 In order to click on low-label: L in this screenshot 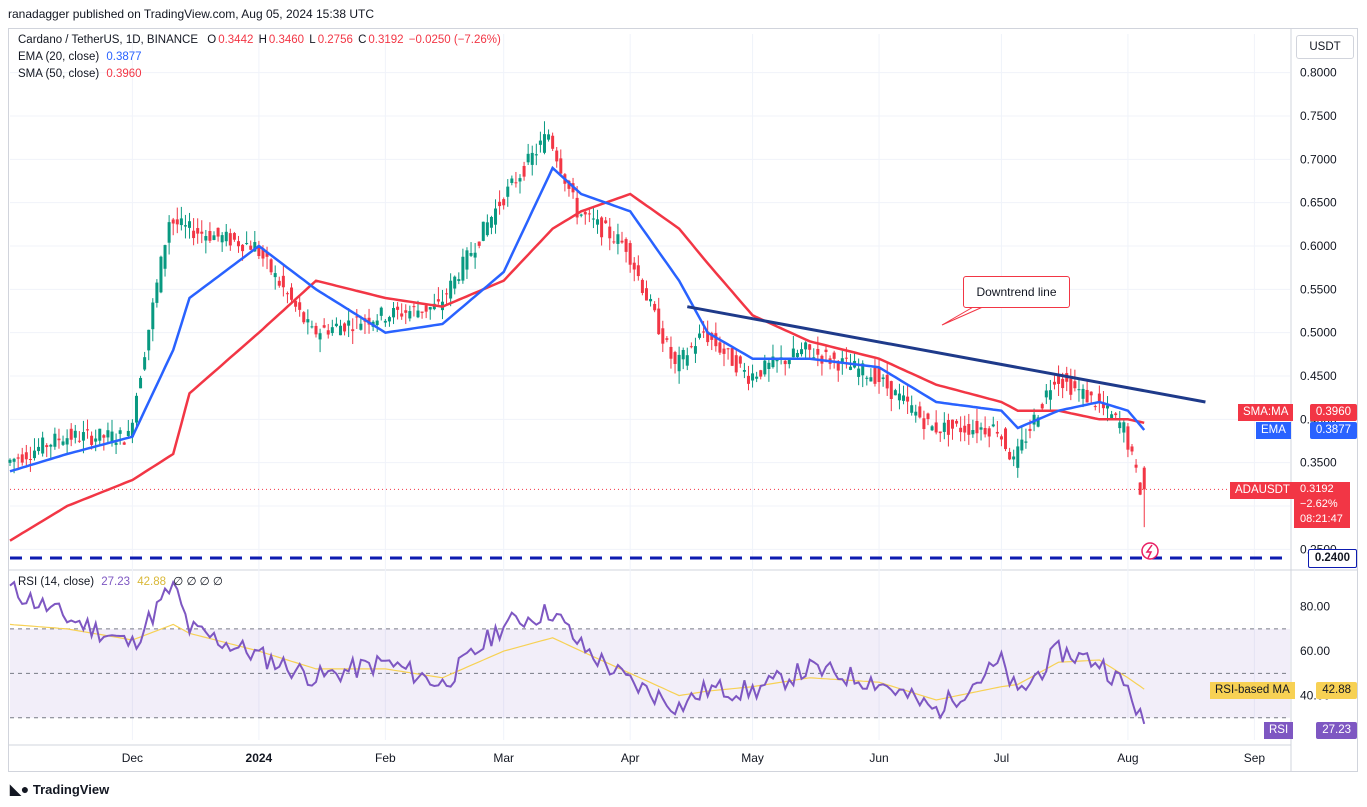, I will do `click(312, 40)`.